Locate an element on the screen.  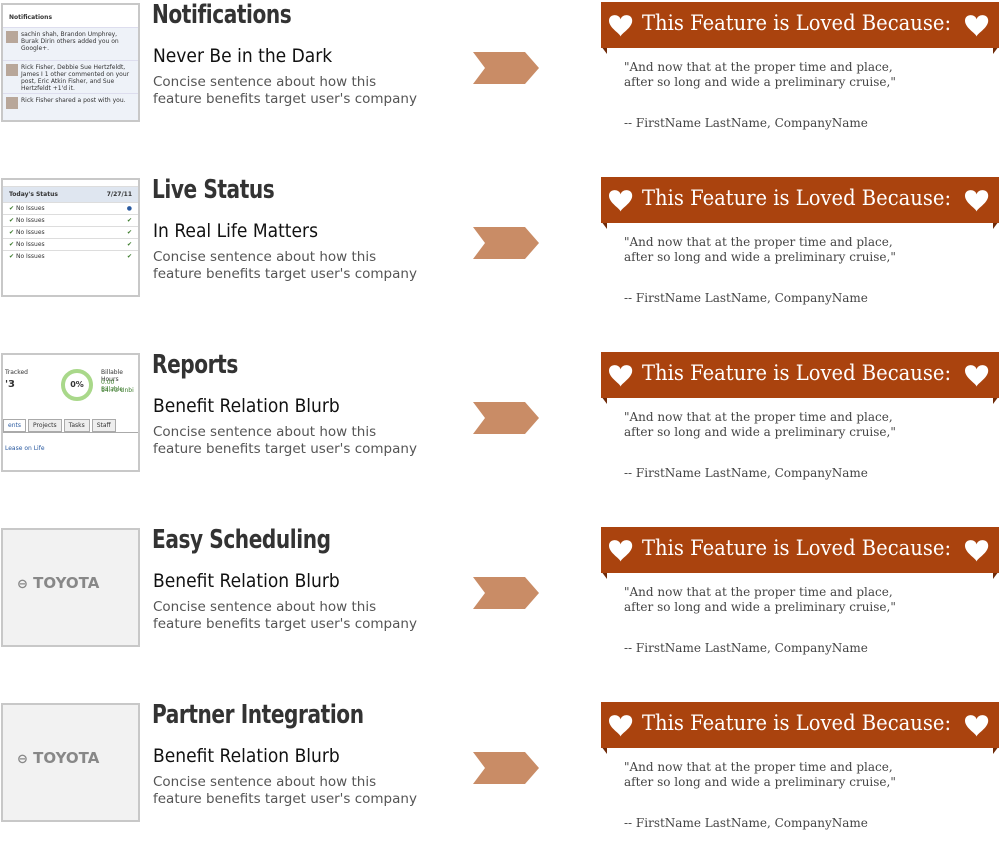
thumb-percent: 0% is located at coordinates (77, 385).